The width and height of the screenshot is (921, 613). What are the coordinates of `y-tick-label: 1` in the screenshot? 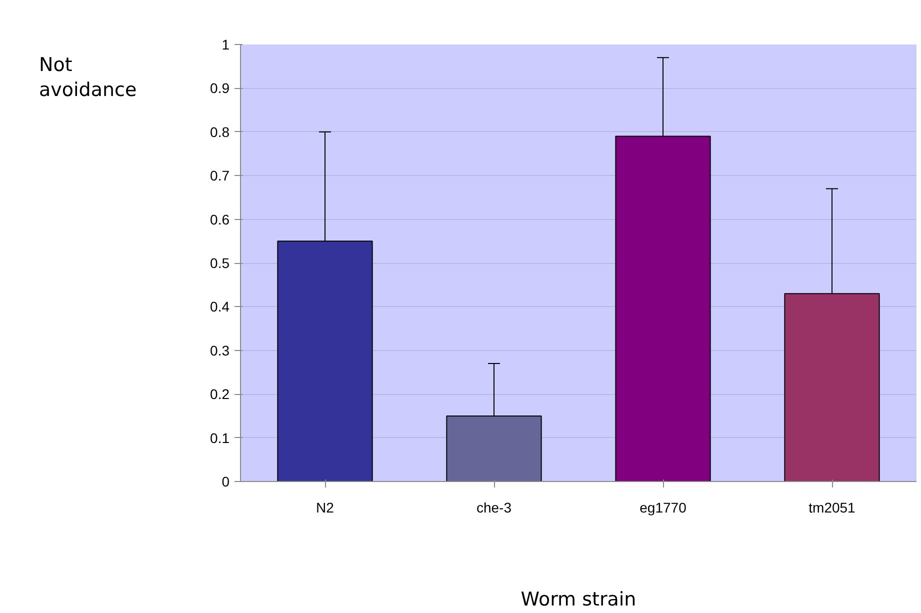 It's located at (226, 44).